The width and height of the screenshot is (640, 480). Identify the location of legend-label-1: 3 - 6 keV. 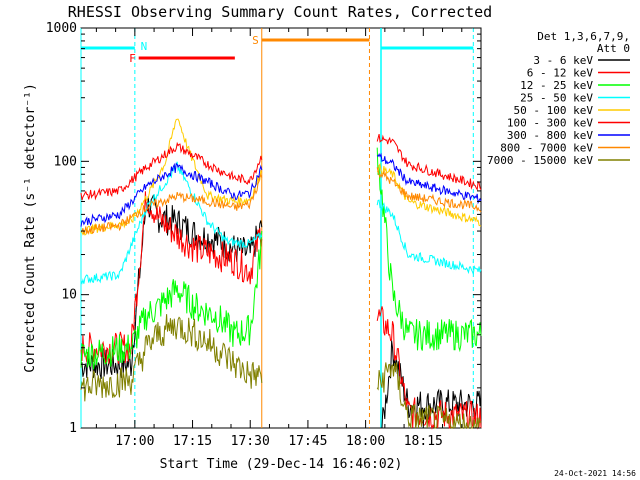
(563, 60).